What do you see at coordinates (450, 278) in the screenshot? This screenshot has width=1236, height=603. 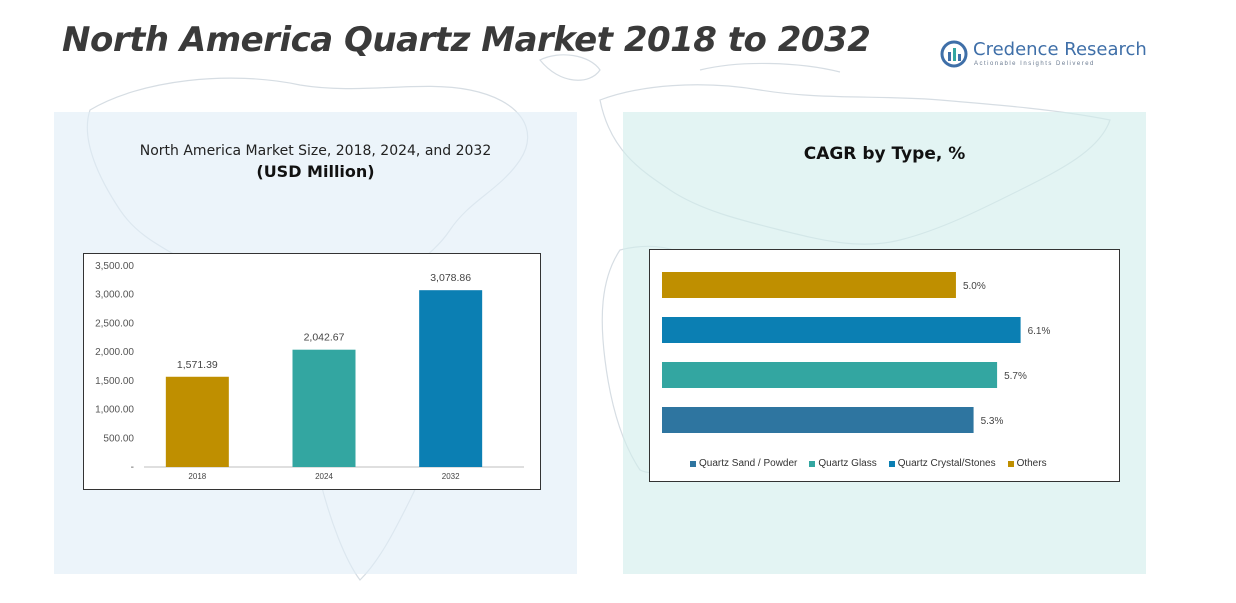 I see `bar-value-label: 3,078.86` at bounding box center [450, 278].